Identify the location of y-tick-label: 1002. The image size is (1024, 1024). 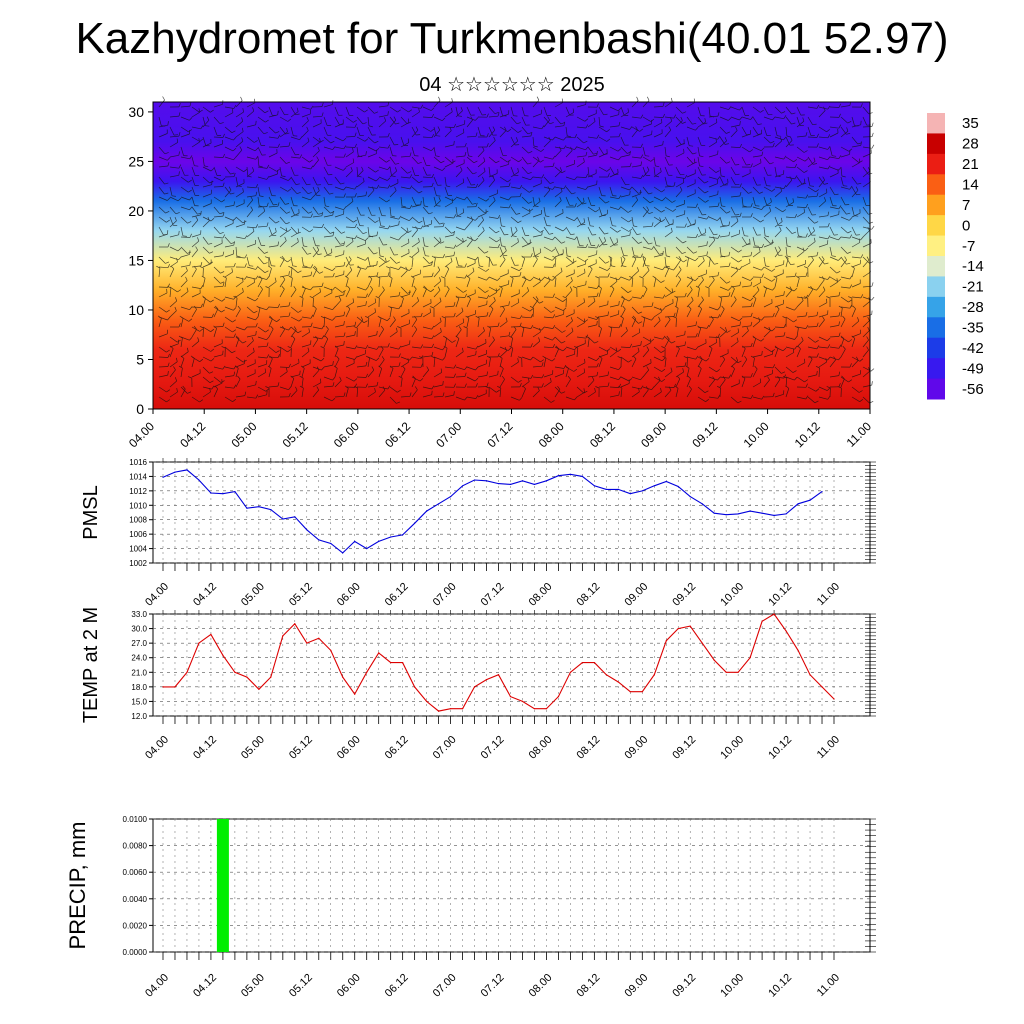
(138, 563).